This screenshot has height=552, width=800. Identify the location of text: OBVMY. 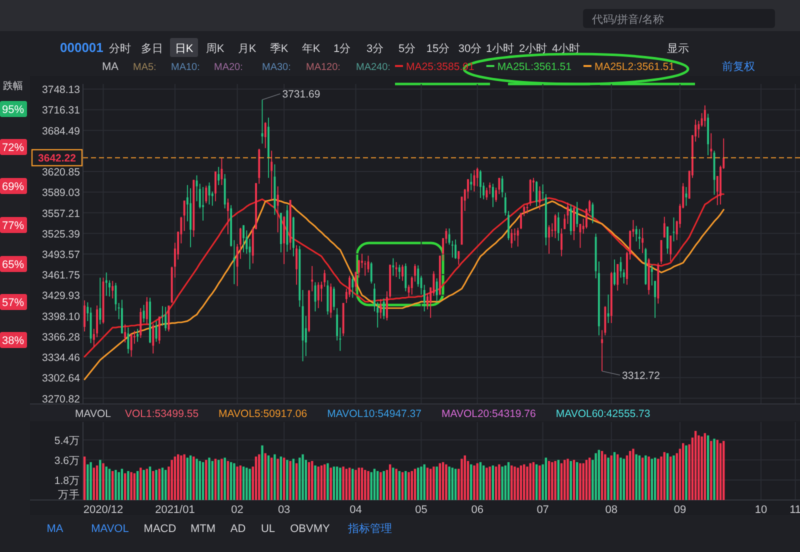
(310, 529).